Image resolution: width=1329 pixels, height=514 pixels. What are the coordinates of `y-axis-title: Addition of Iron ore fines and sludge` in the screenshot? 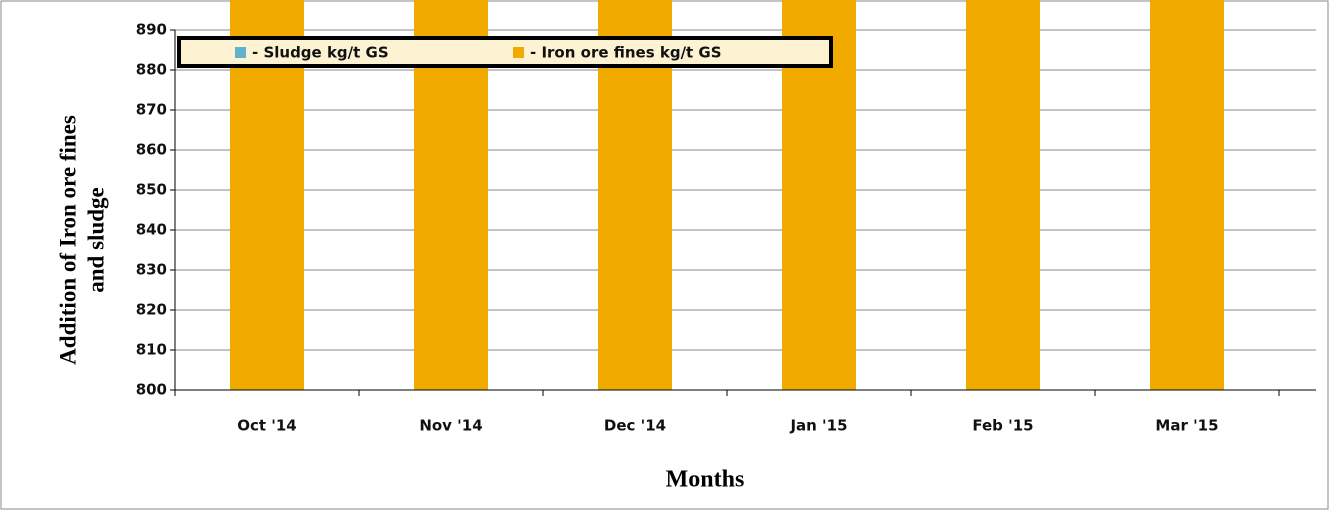 It's located at (81, 240).